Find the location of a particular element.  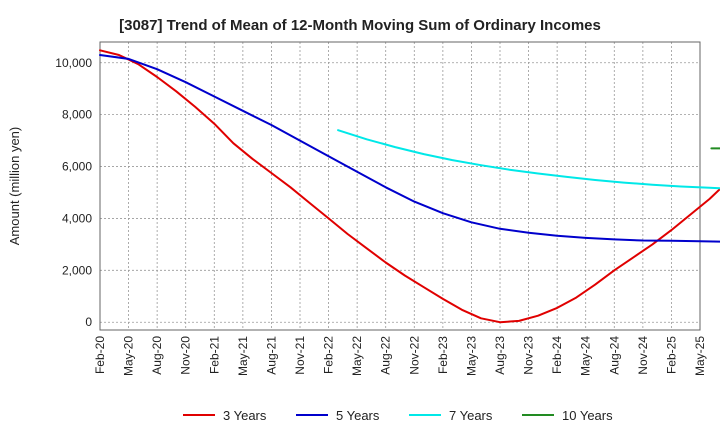

x-tick-label: Nov-21 is located at coordinates (300, 355).